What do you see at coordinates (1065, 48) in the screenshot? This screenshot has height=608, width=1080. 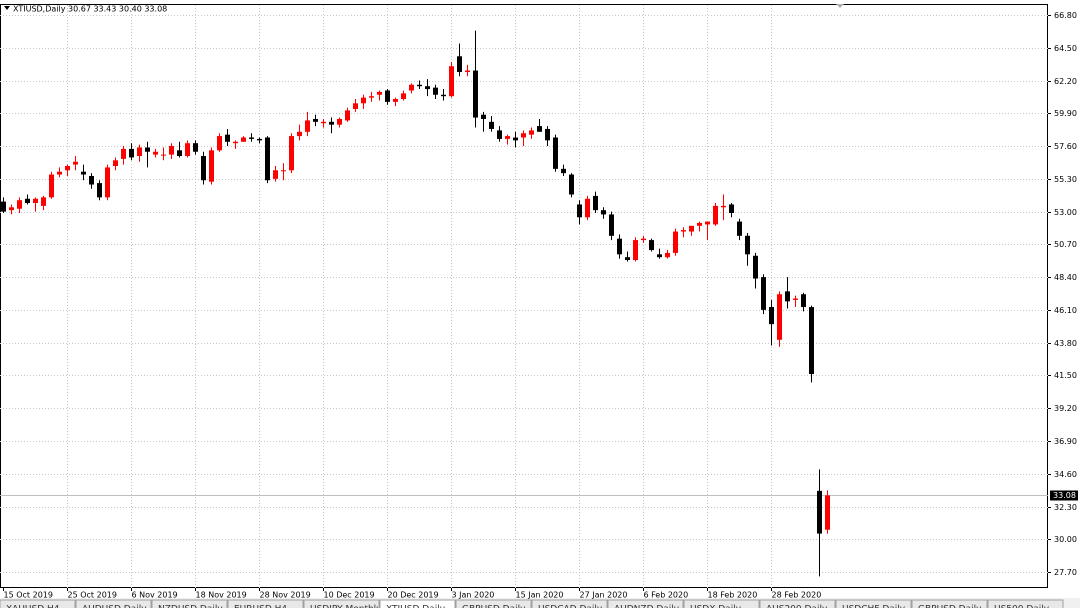 I see `y-tick-label: 64.50` at bounding box center [1065, 48].